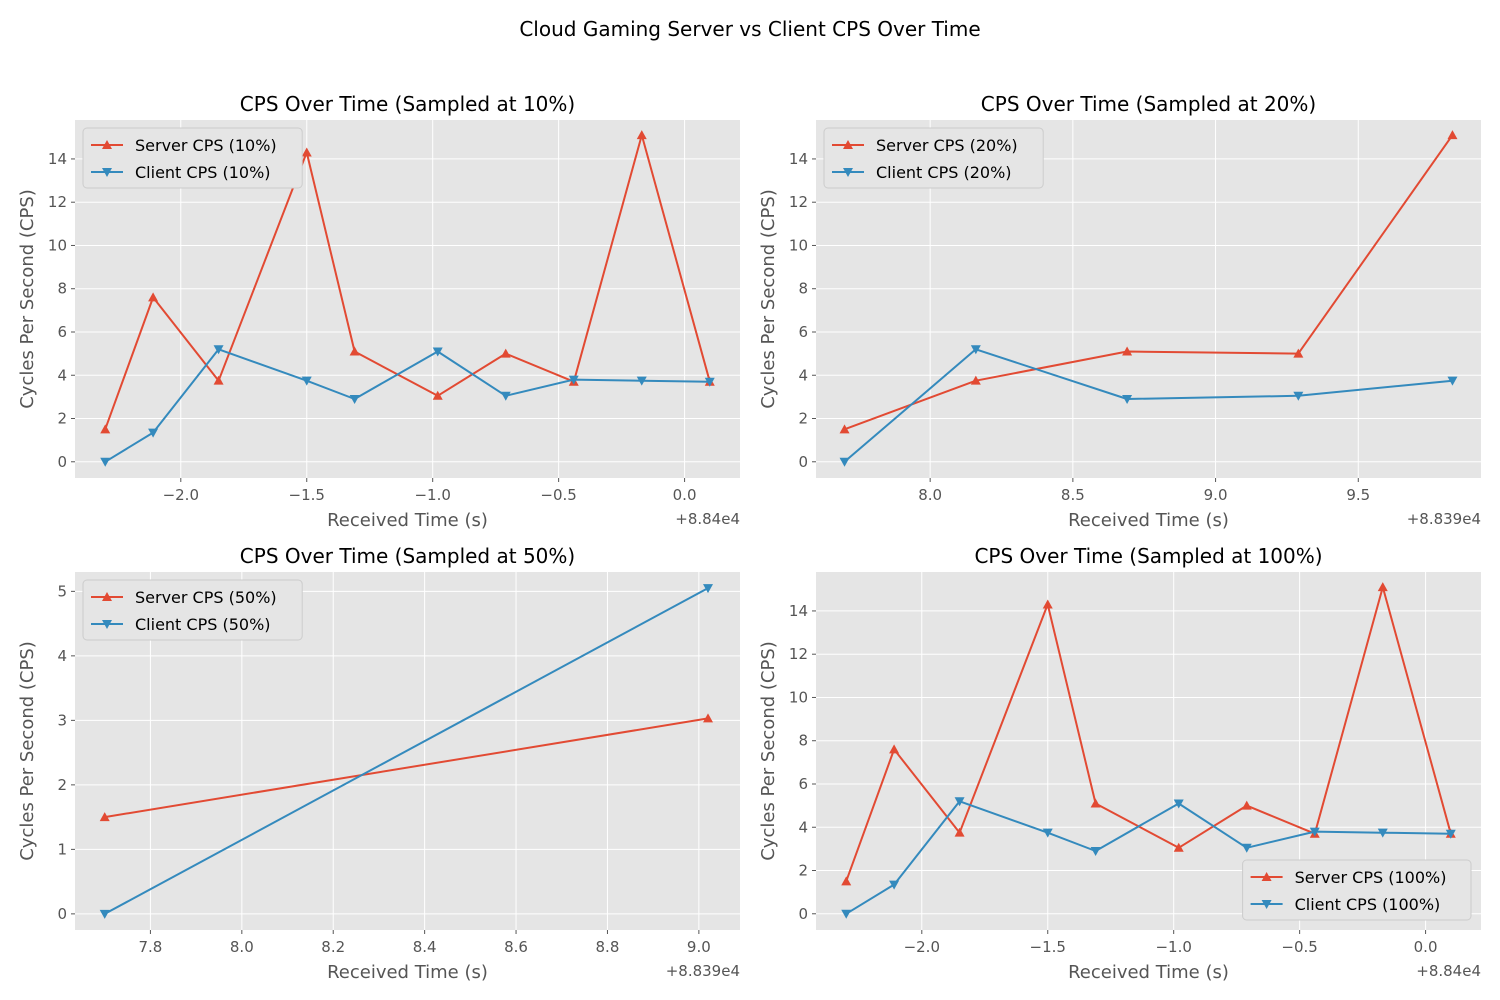 The width and height of the screenshot is (1500, 1000). Describe the element at coordinates (62, 591) in the screenshot. I see `y-tick-label: 5` at that location.